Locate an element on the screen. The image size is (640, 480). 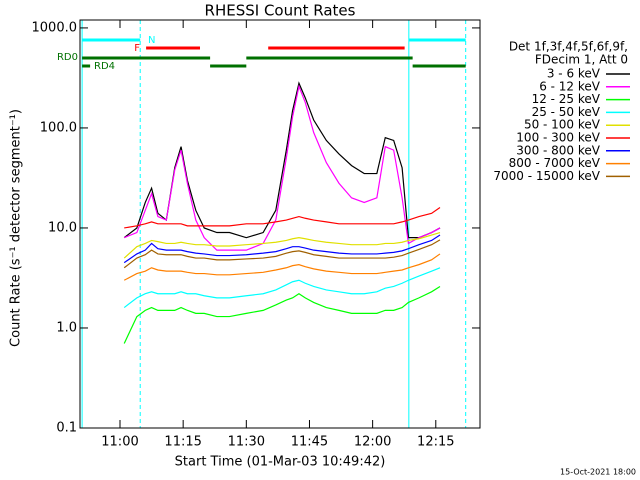
flag-label: RD4 is located at coordinates (104, 66).